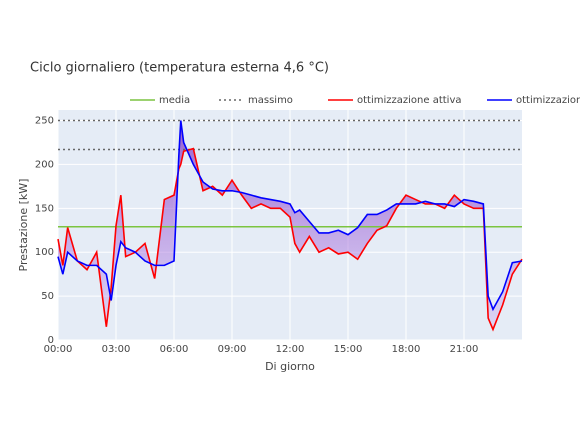 This screenshot has width=580, height=435. What do you see at coordinates (44, 121) in the screenshot?
I see `y-tick-label: 250` at bounding box center [44, 121].